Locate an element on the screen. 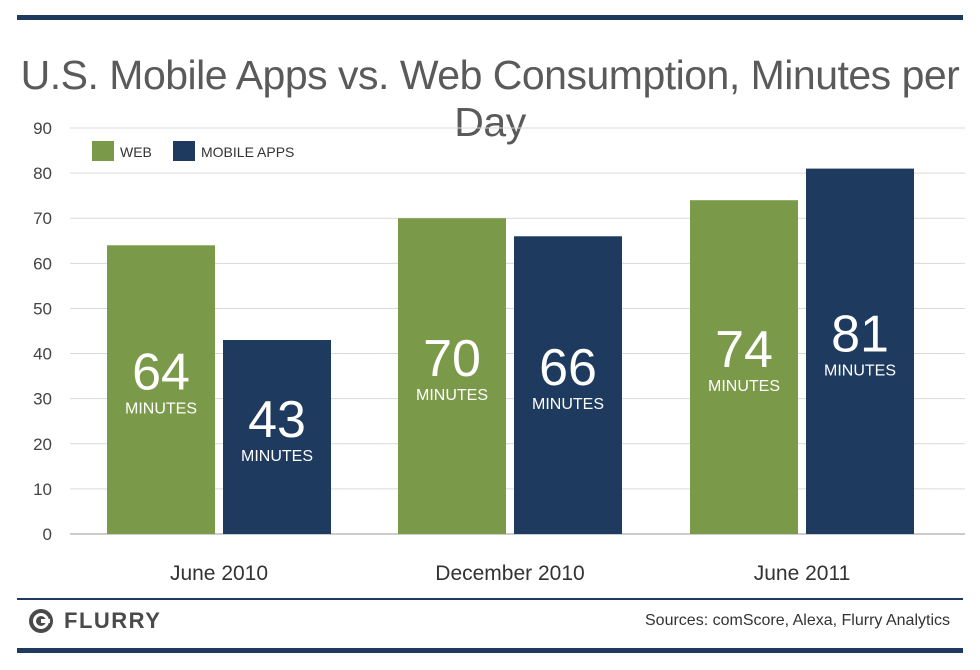 The height and width of the screenshot is (670, 980). flurry-logo-icon is located at coordinates (41, 621).